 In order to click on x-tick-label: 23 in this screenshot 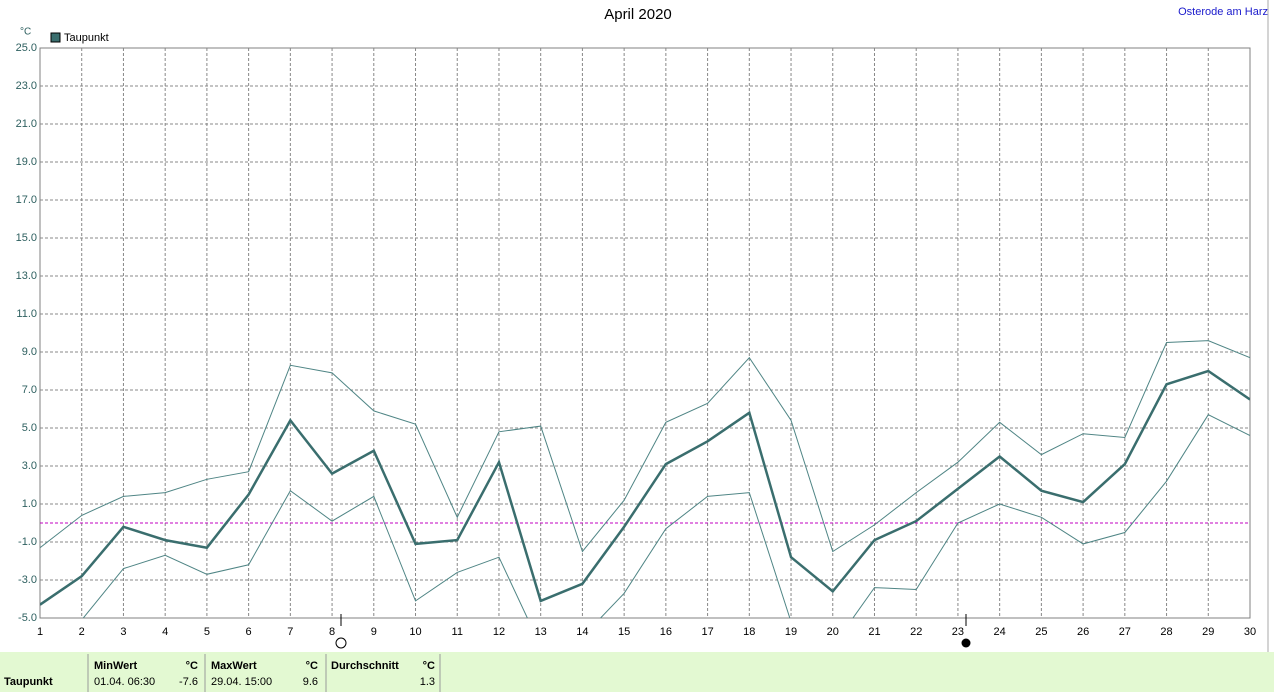, I will do `click(958, 632)`.